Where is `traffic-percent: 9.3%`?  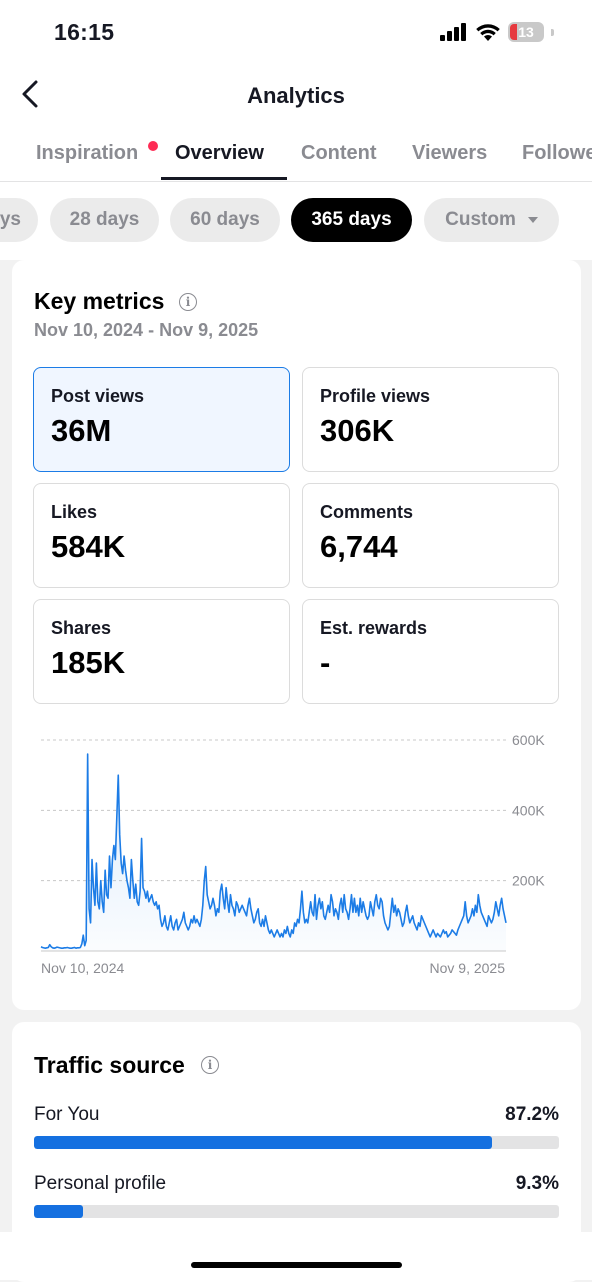 traffic-percent: 9.3% is located at coordinates (537, 1183).